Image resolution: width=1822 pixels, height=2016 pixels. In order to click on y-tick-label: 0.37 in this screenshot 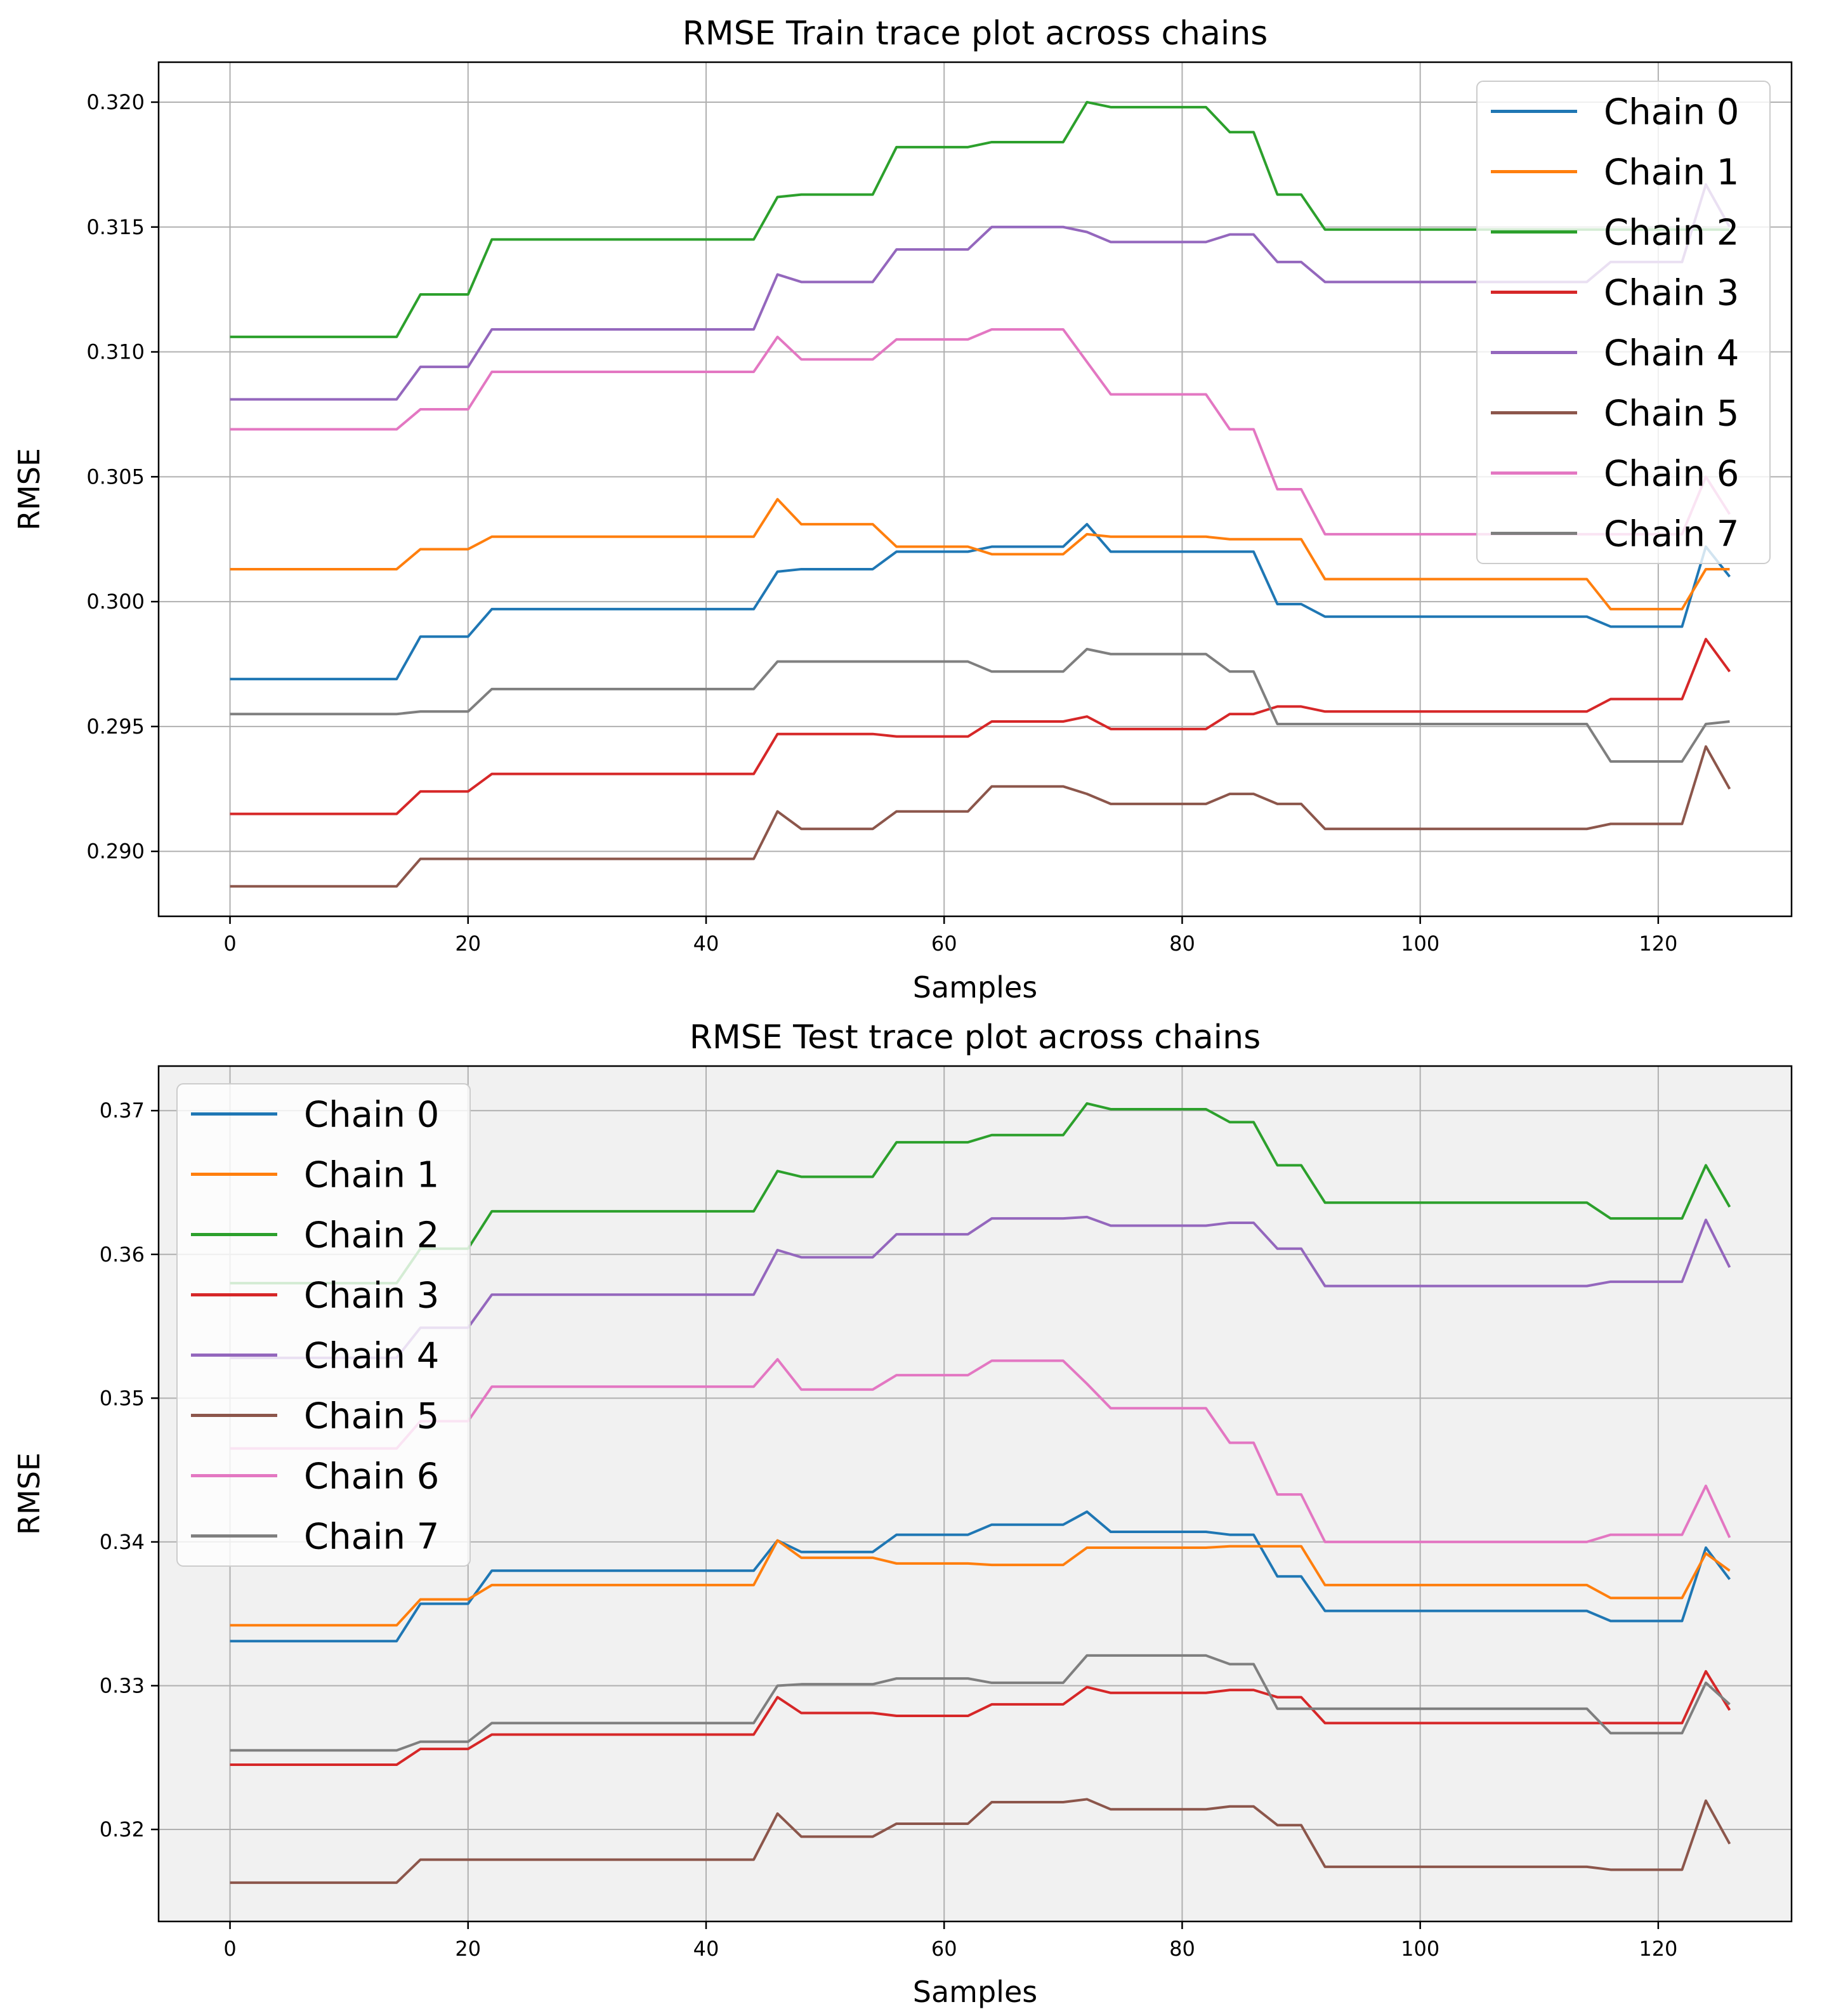, I will do `click(122, 1110)`.